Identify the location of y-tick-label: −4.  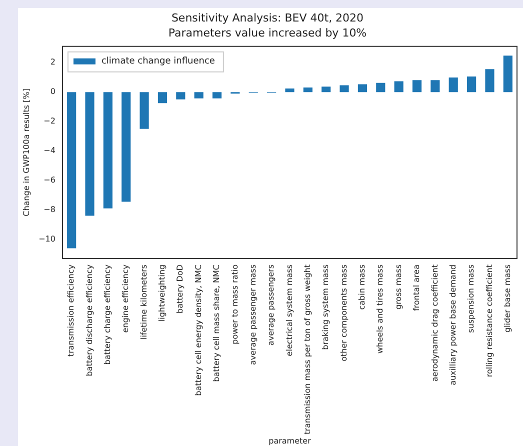
(50, 151).